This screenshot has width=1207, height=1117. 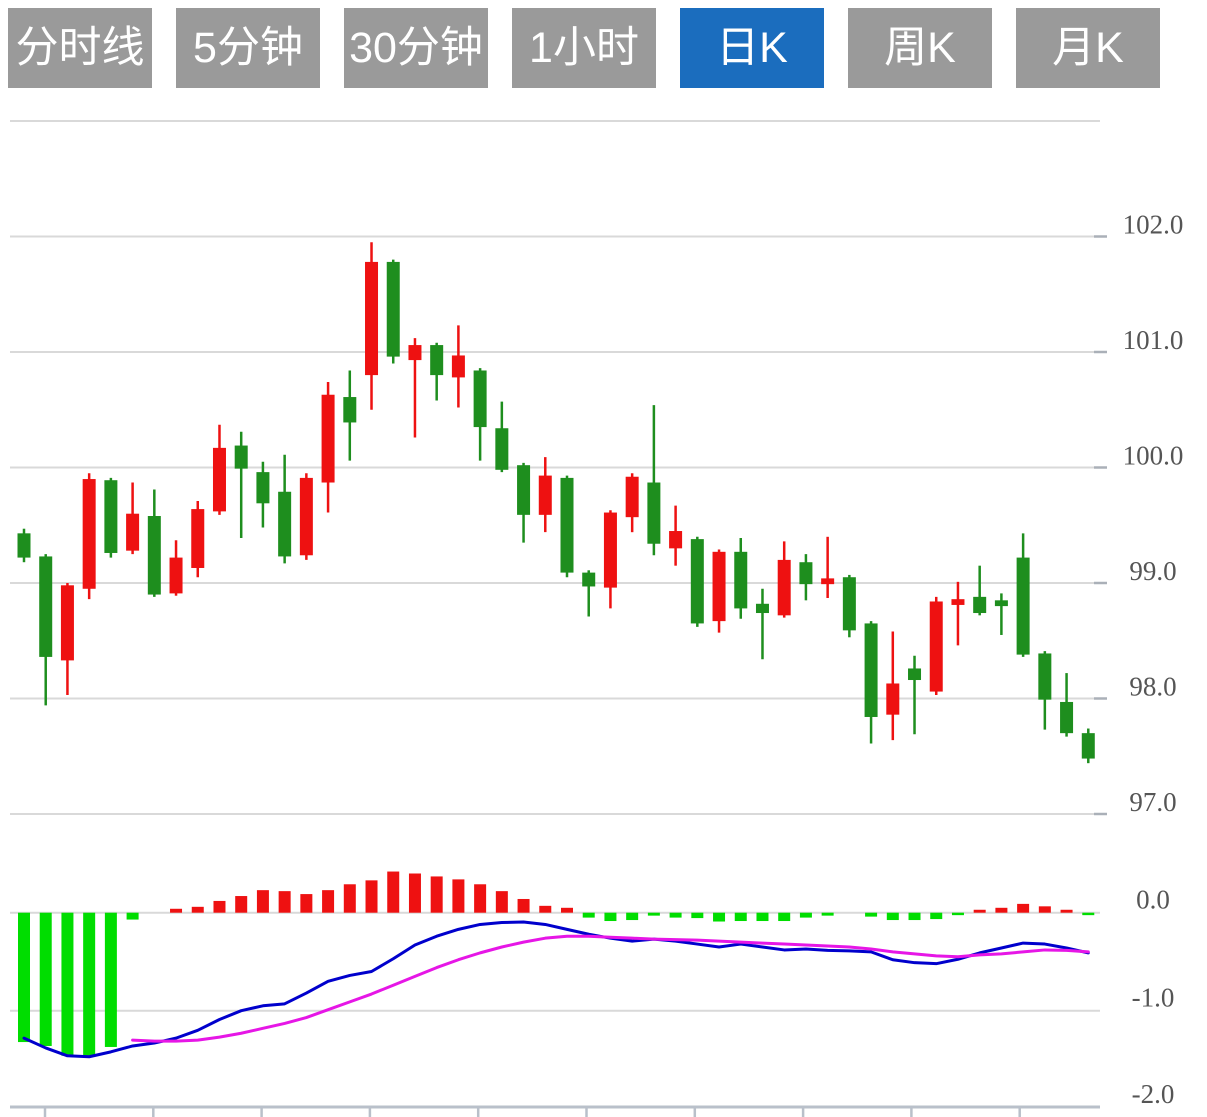 What do you see at coordinates (752, 48) in the screenshot?
I see `tab-daily-k: 日K` at bounding box center [752, 48].